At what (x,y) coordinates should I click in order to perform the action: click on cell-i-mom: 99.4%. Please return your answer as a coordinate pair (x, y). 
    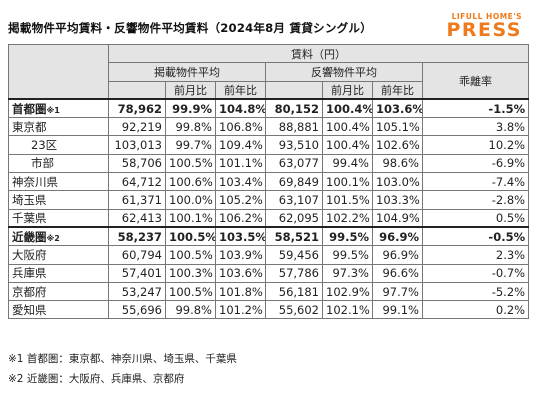
    Looking at the image, I should click on (347, 163).